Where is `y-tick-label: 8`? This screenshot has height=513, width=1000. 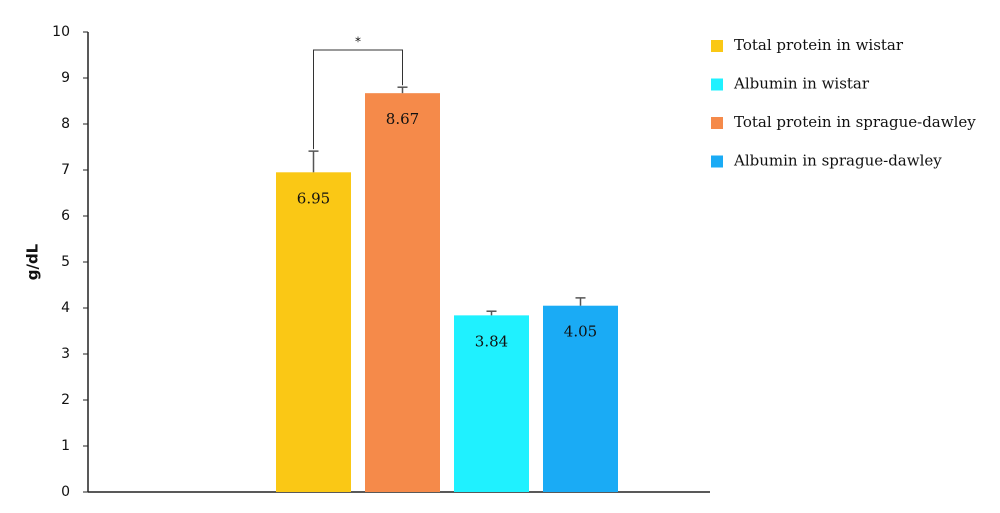
y-tick-label: 8 is located at coordinates (65, 124).